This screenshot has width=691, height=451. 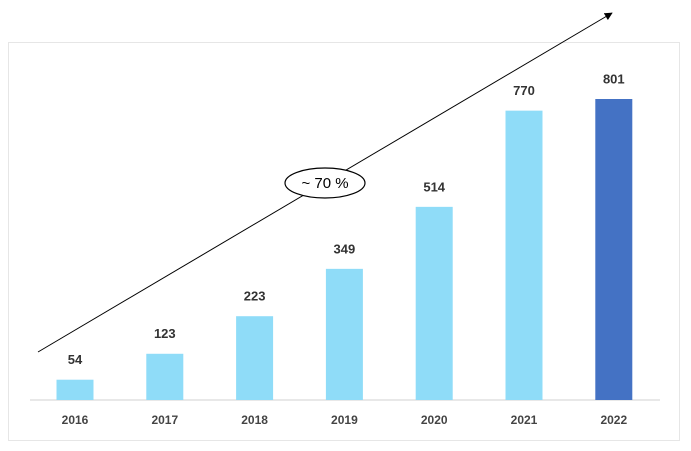 What do you see at coordinates (524, 420) in the screenshot?
I see `x-tick-label: 2021` at bounding box center [524, 420].